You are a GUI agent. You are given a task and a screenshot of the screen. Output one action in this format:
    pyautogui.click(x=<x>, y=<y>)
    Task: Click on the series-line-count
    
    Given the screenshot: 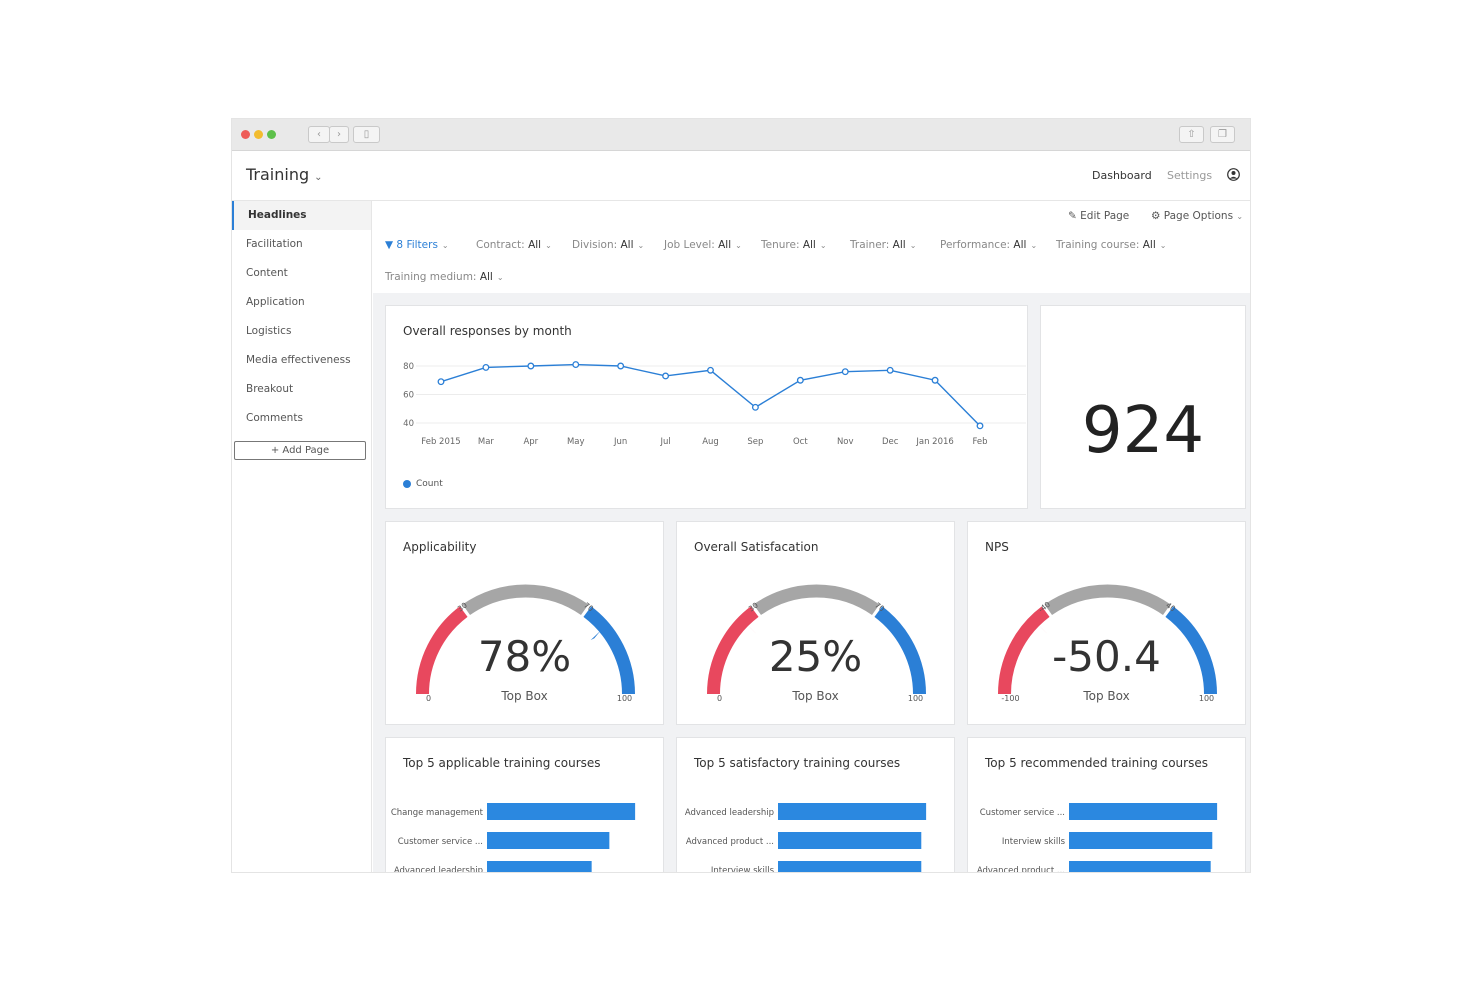 What is the action you would take?
    pyautogui.click(x=710, y=395)
    